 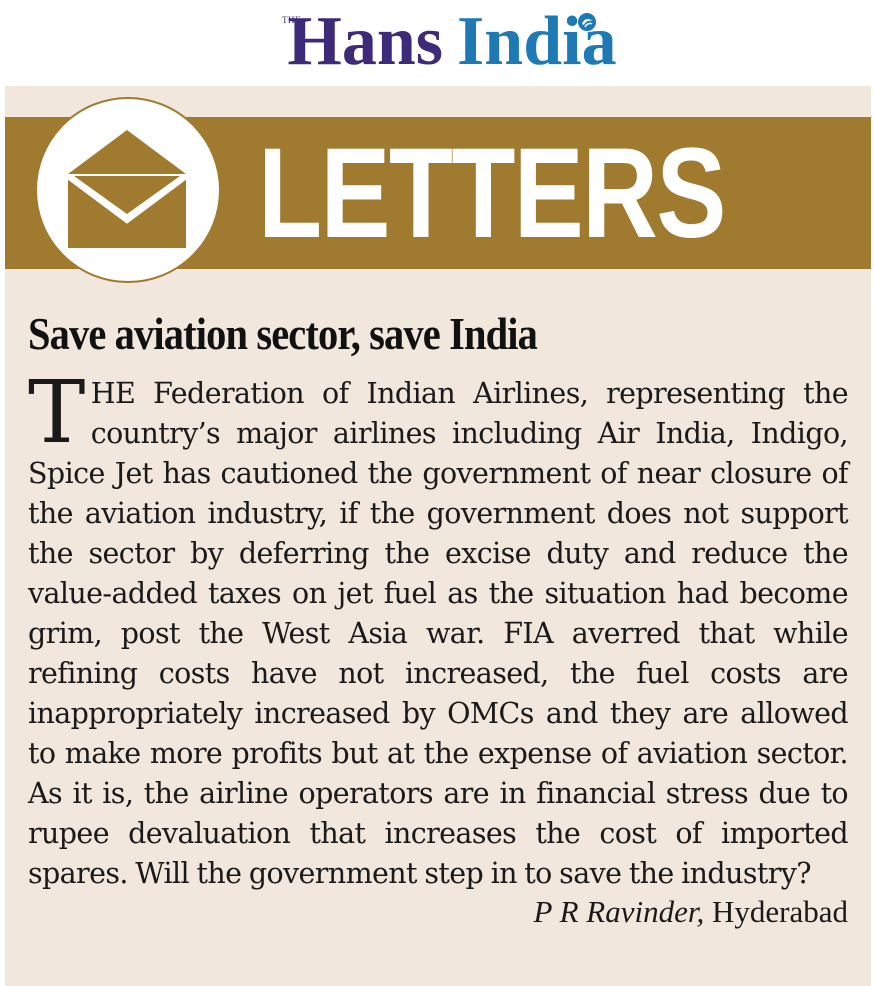 I want to click on envelope-icon, so click(x=127, y=189).